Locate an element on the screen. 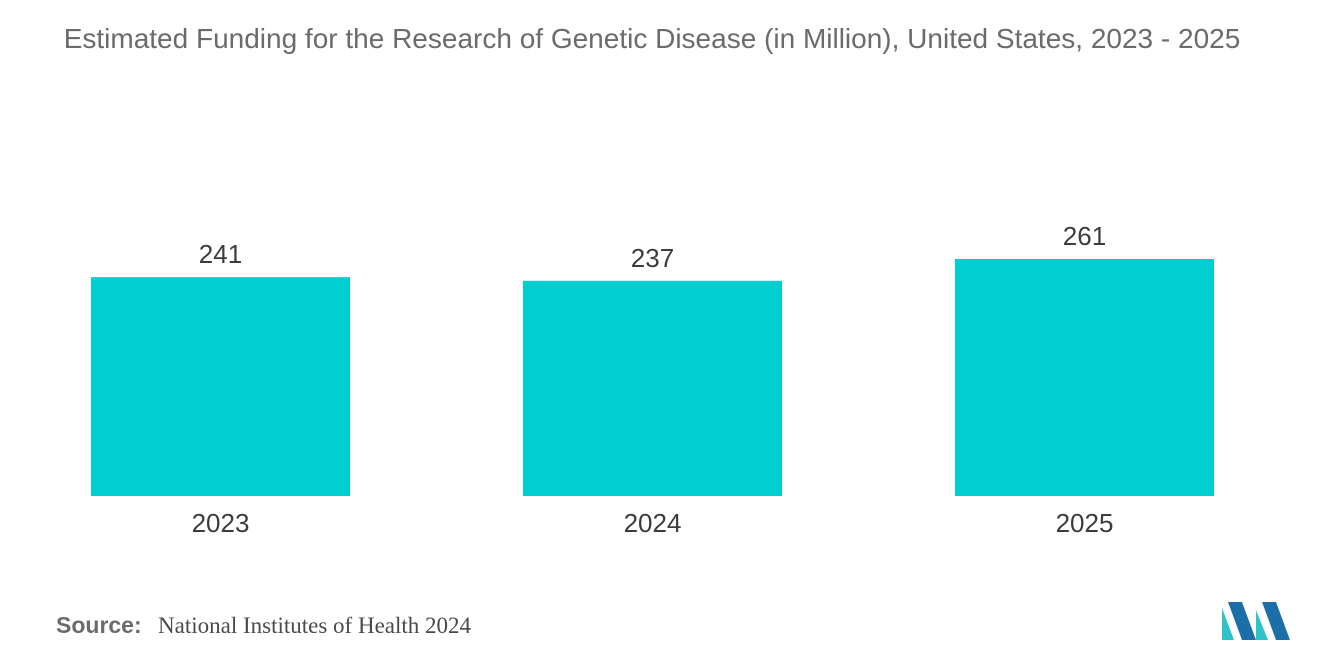 The height and width of the screenshot is (665, 1320). data-label-2024: 237 is located at coordinates (652, 258).